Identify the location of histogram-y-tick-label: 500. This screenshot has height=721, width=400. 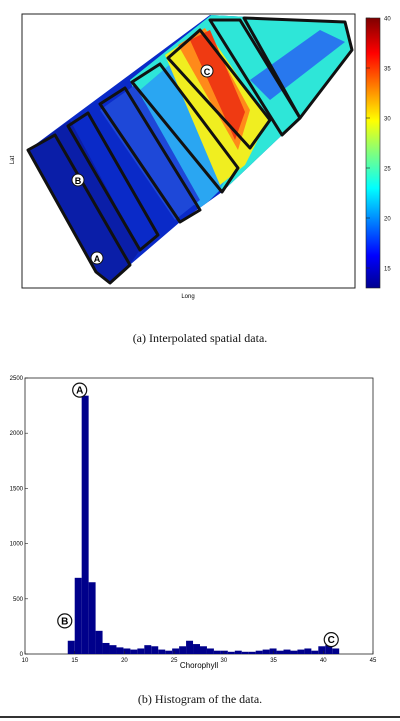
(18, 600).